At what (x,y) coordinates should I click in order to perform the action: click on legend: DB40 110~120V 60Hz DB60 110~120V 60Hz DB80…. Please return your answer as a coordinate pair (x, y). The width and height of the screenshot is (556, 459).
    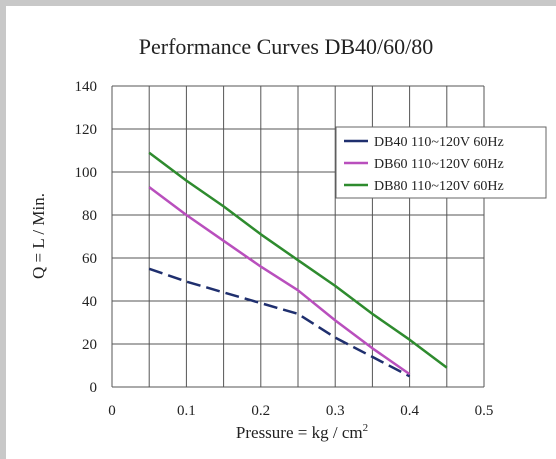
    Looking at the image, I should click on (441, 162).